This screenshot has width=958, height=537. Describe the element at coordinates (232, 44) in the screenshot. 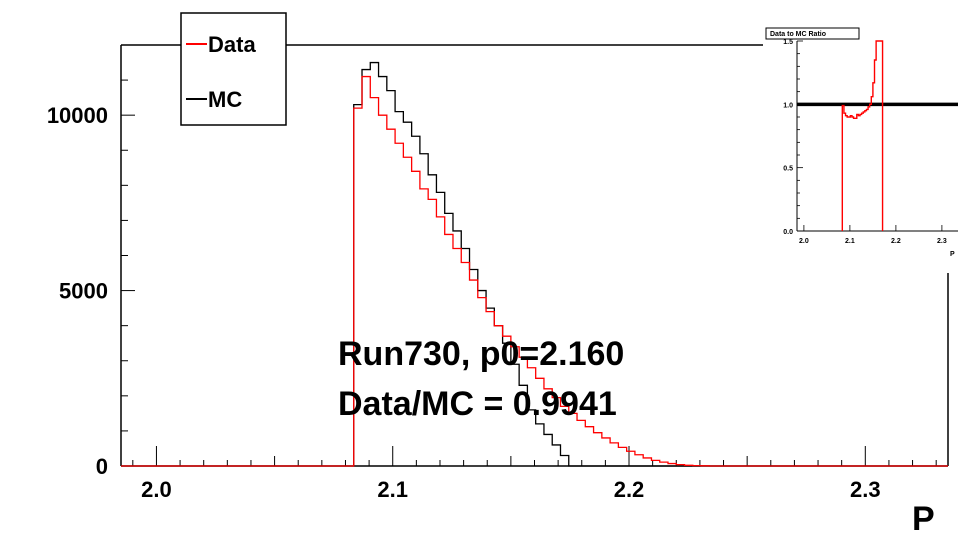

I see `legend-label-data: Data` at that location.